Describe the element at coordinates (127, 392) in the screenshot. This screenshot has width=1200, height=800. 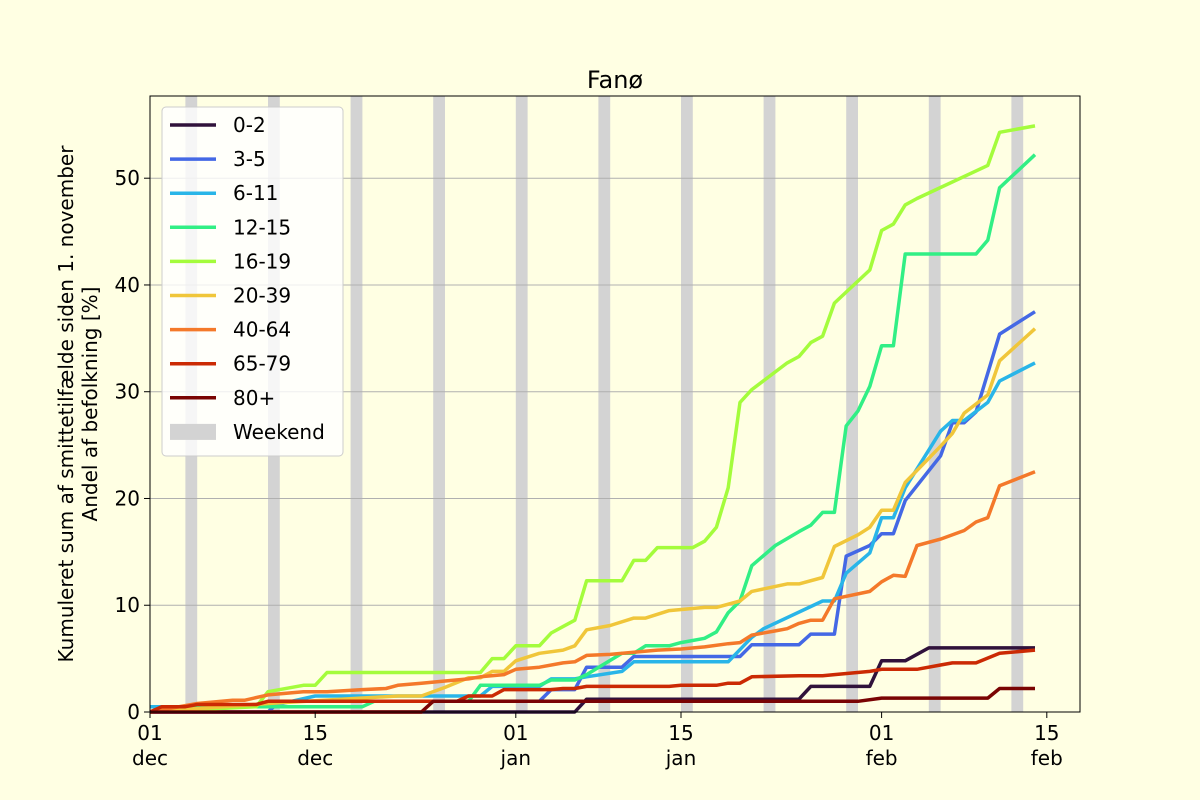
I see `y-tick-label: 30` at that location.